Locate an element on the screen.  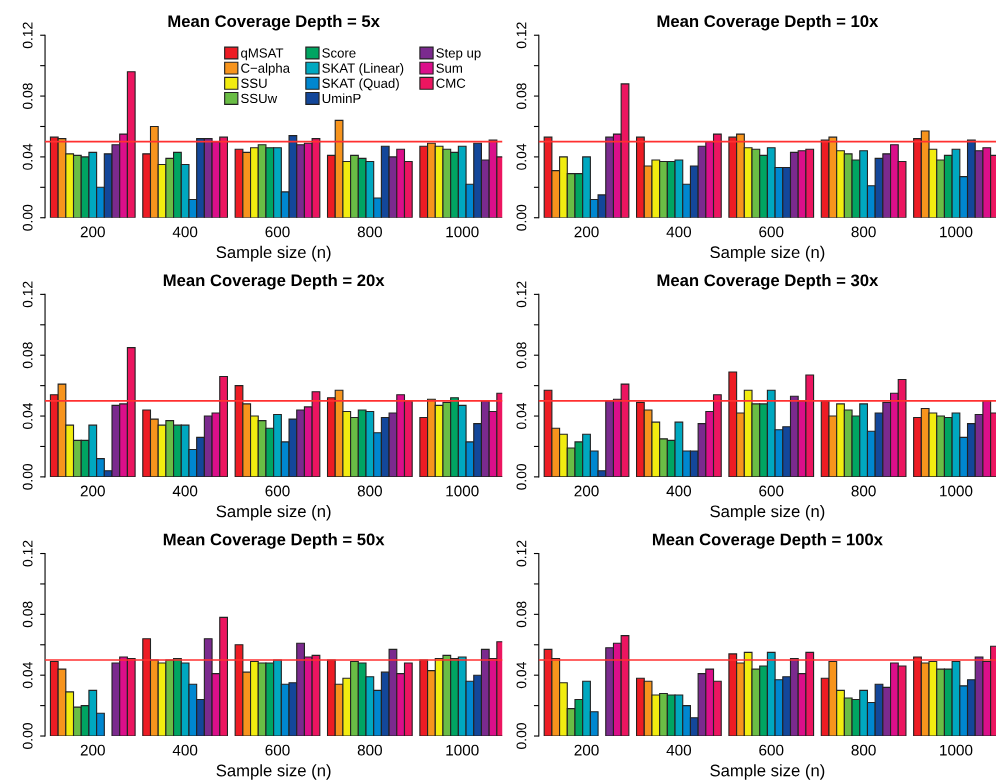
legend-label: SSU is located at coordinates (254, 83).